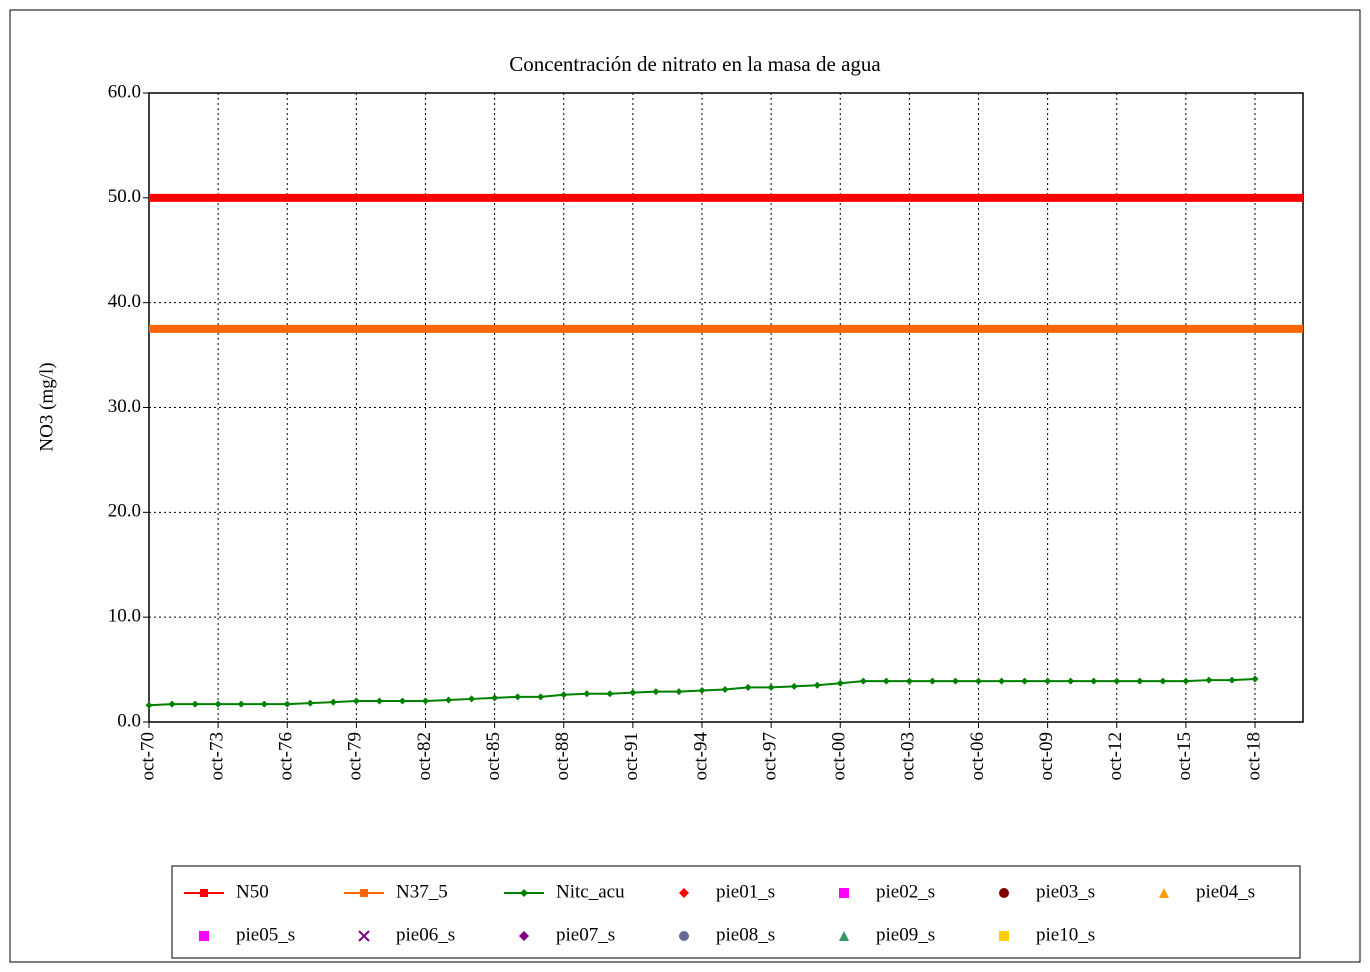 The width and height of the screenshot is (1370, 972). I want to click on legend-label: Nitc_acu, so click(590, 891).